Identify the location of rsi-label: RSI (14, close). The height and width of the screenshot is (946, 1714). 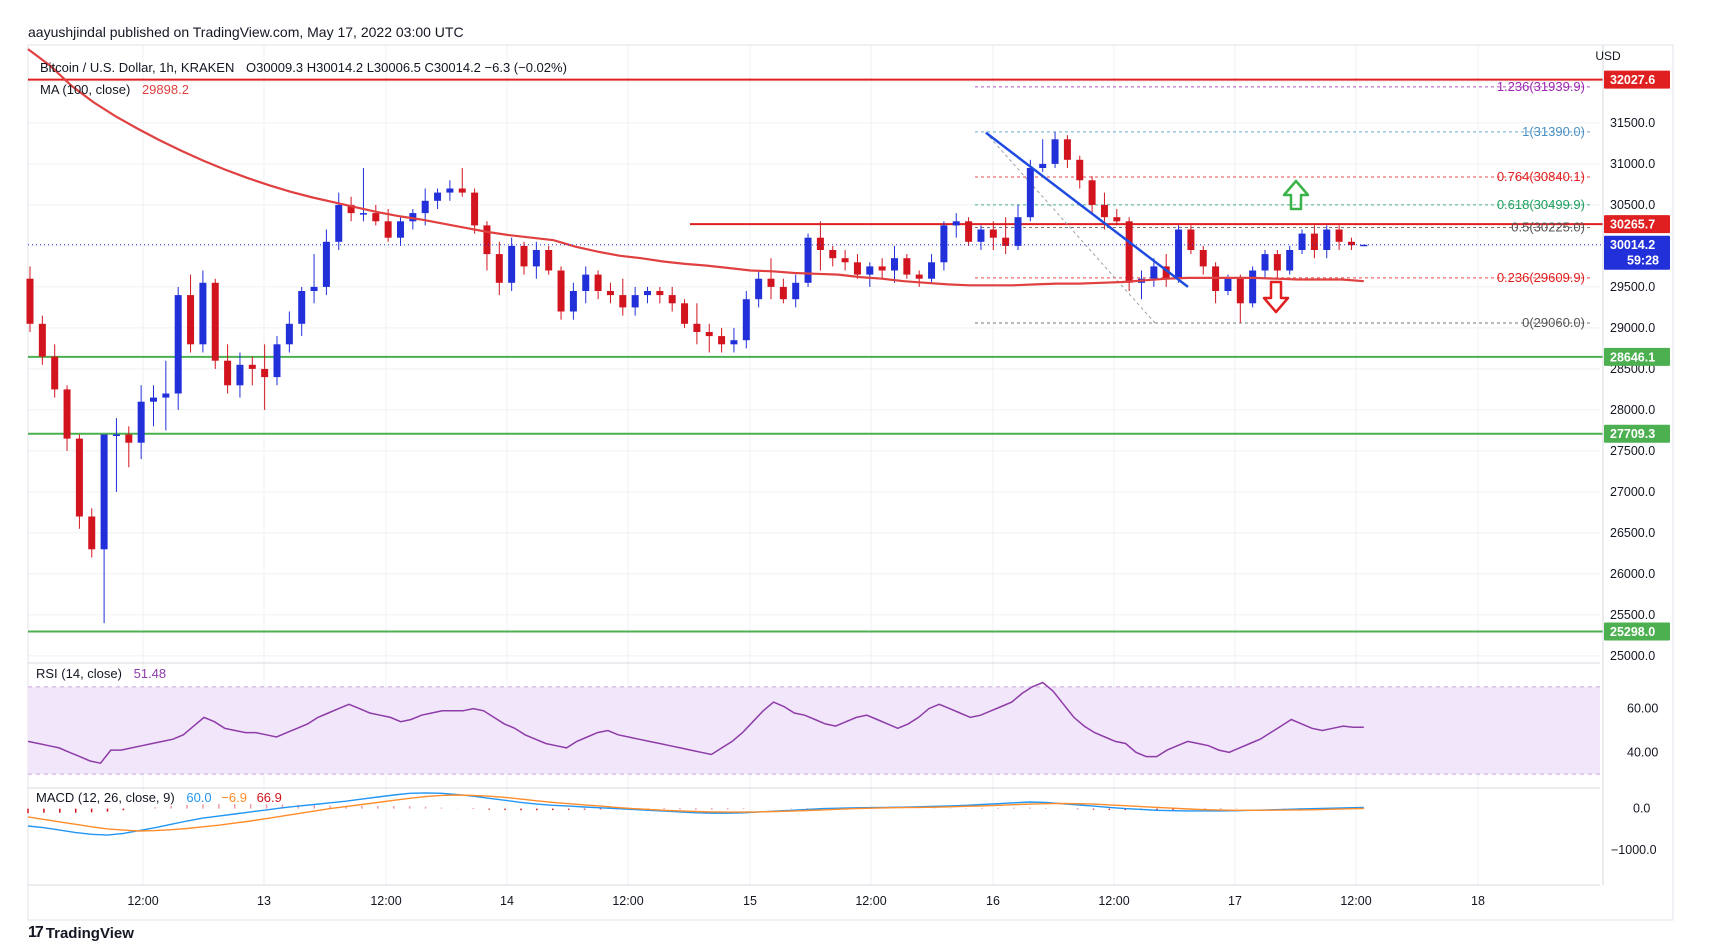
(79, 673).